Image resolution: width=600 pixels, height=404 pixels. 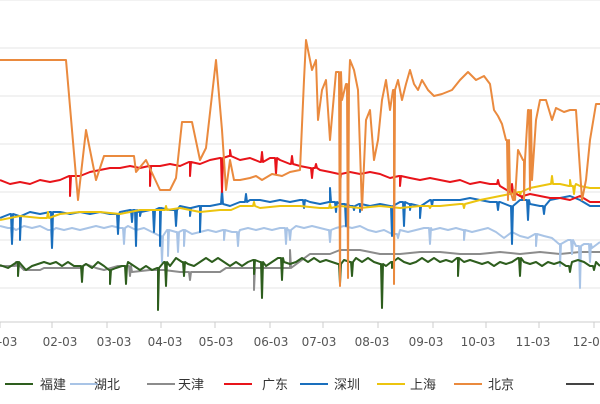 What do you see at coordinates (347, 385) in the screenshot?
I see `legend-label: 深圳` at bounding box center [347, 385].